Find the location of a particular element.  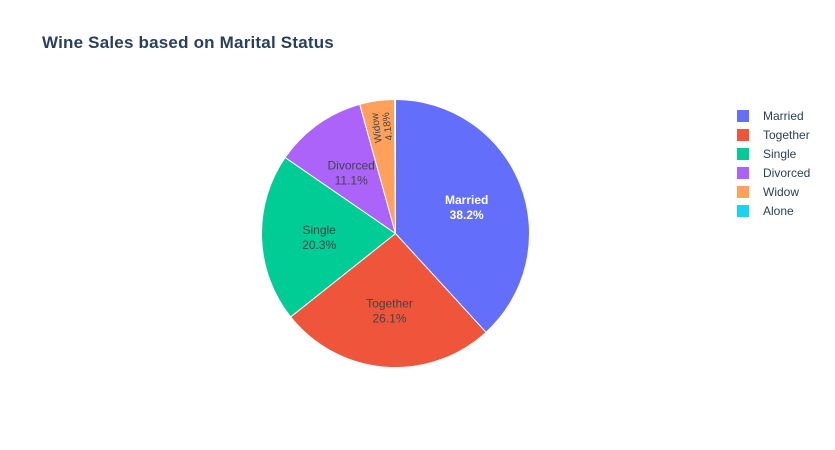

legend-item-together: Together is located at coordinates (773, 134).